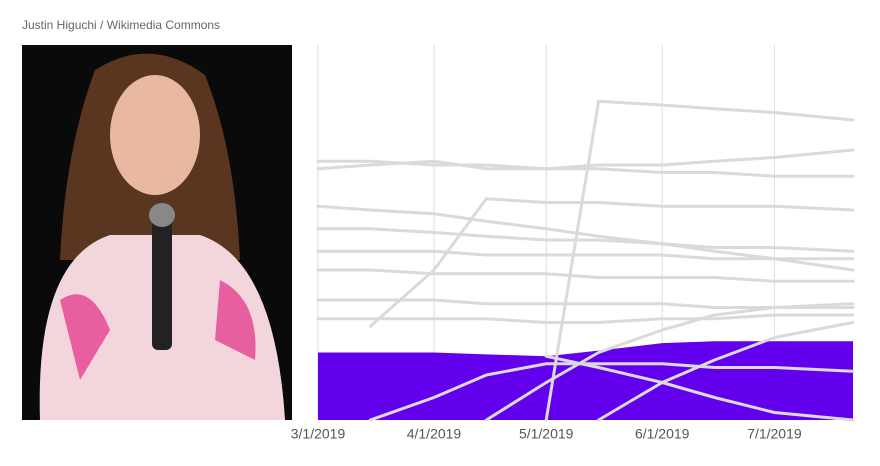 This screenshot has height=466, width=880. Describe the element at coordinates (774, 434) in the screenshot. I see `x-tick-label: 7/1/2019` at that location.